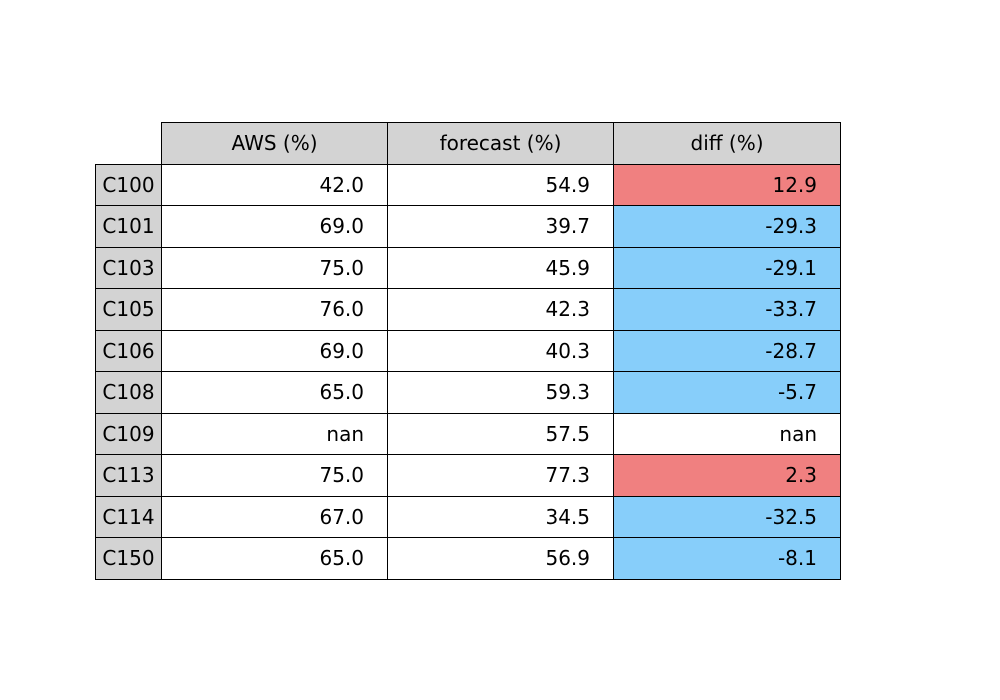 The width and height of the screenshot is (1000, 700). Describe the element at coordinates (727, 143) in the screenshot. I see `column-header-diff: diff (%)` at that location.